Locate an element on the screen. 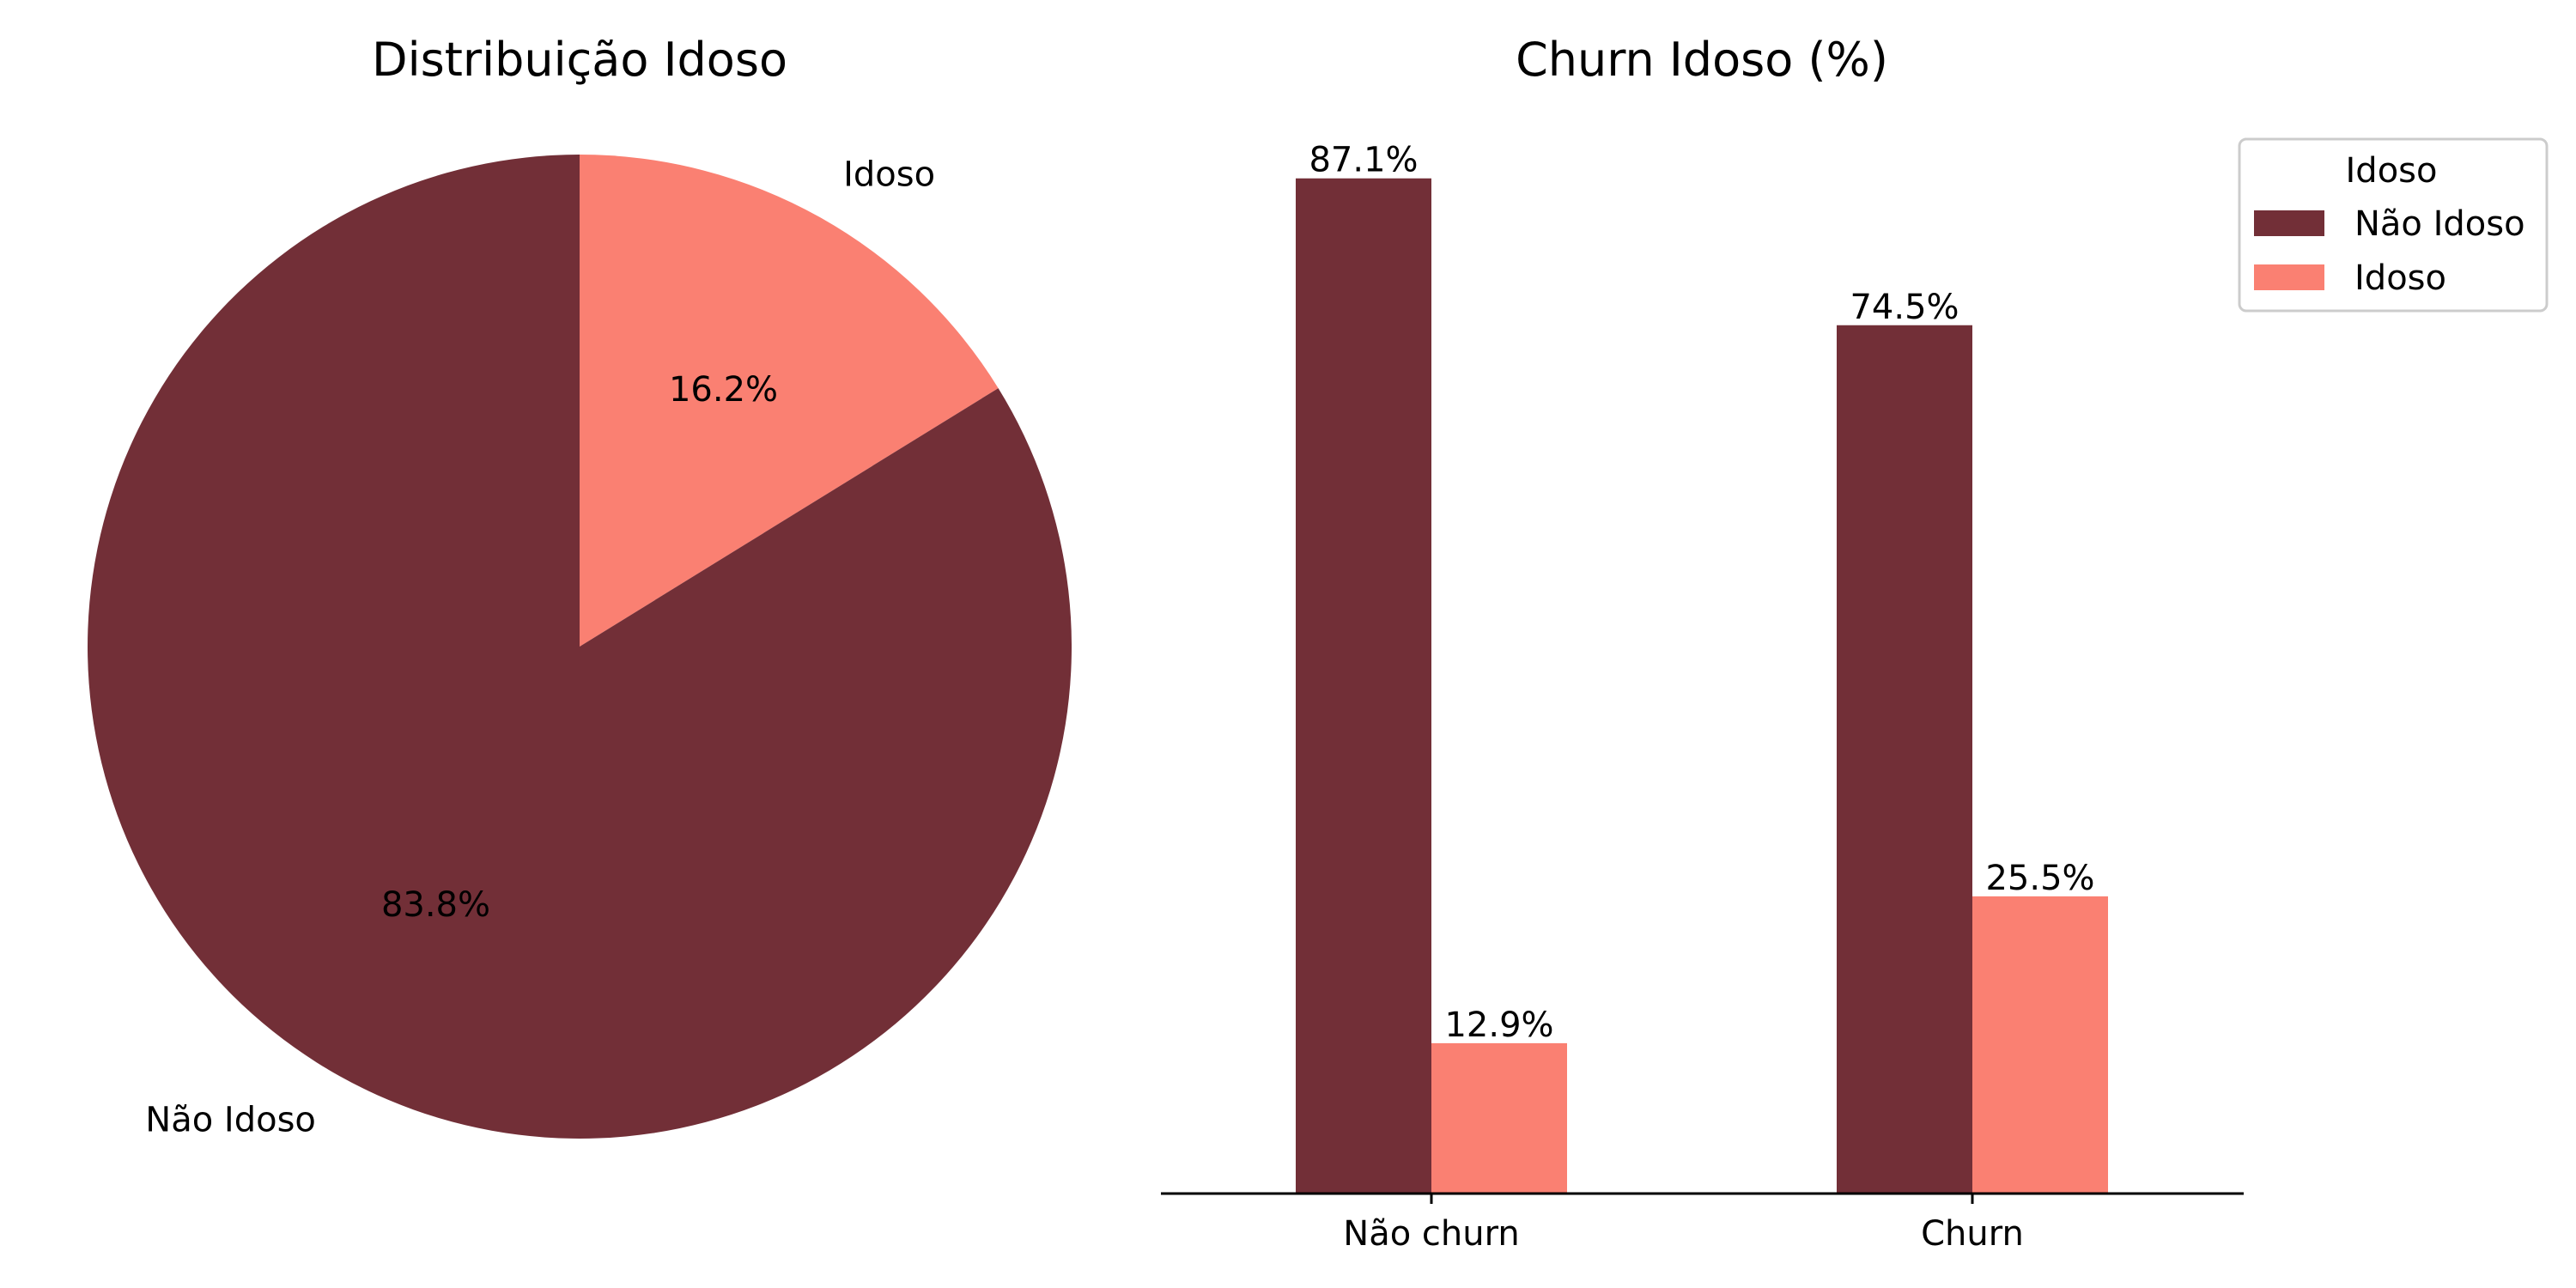  x-tick-label-nao-churn: Não churn is located at coordinates (1431, 1234).